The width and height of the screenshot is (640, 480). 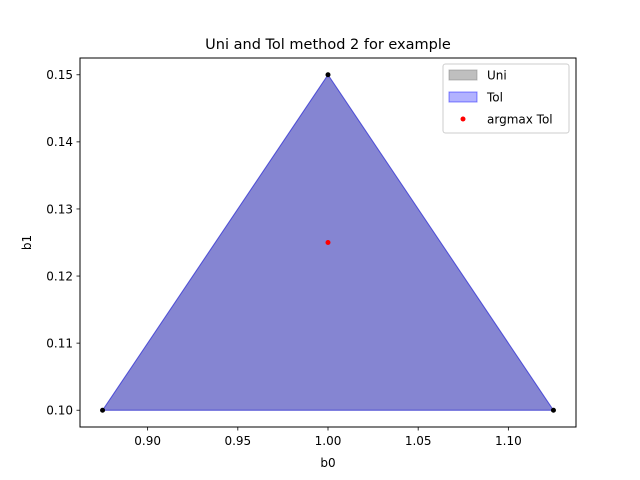 I want to click on x-tick-label: 0.90, so click(x=147, y=441).